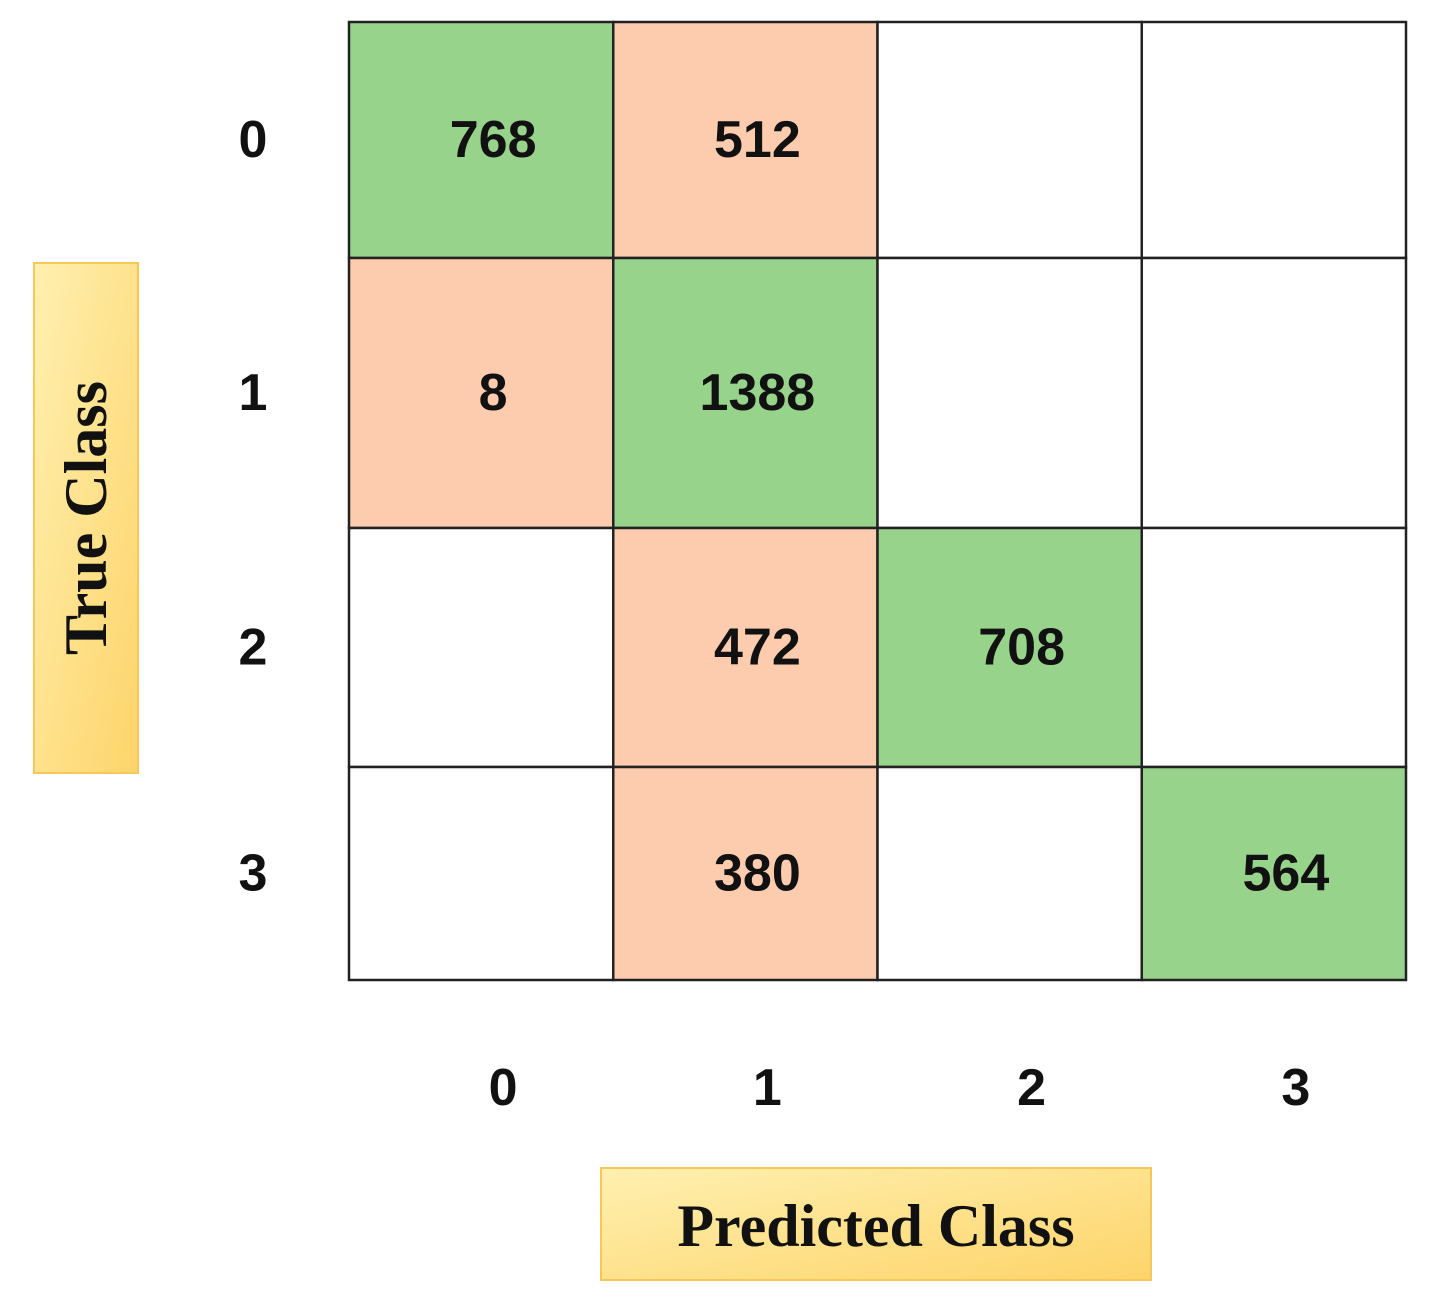 Image resolution: width=1441 pixels, height=1316 pixels. What do you see at coordinates (767, 1088) in the screenshot?
I see `x-tick-label: 1` at bounding box center [767, 1088].